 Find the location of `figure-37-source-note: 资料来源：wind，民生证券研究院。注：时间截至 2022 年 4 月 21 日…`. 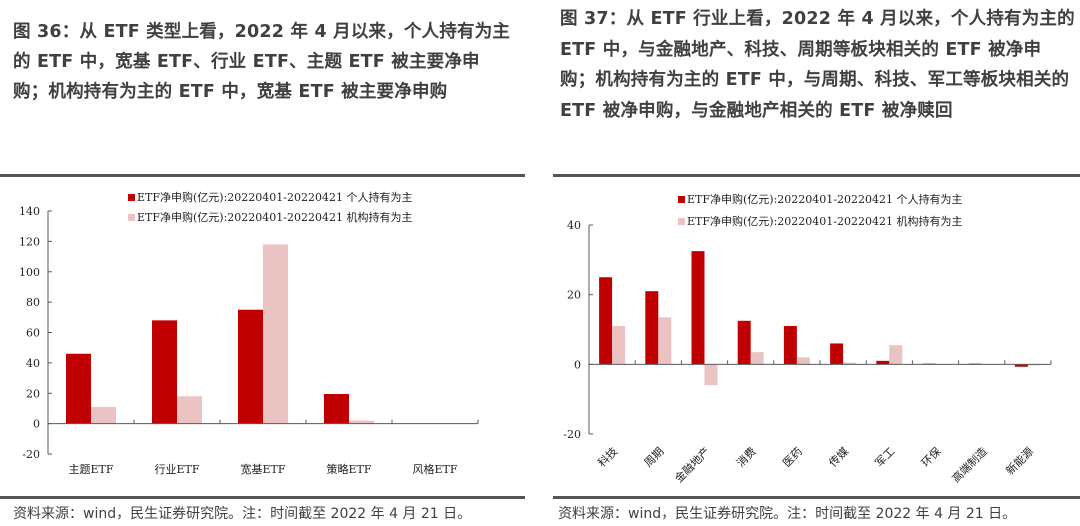

figure-37-source-note: 资料来源：wind，民生证券研究院。注：时间截至 2022 年 4 月 21 日… is located at coordinates (787, 514).